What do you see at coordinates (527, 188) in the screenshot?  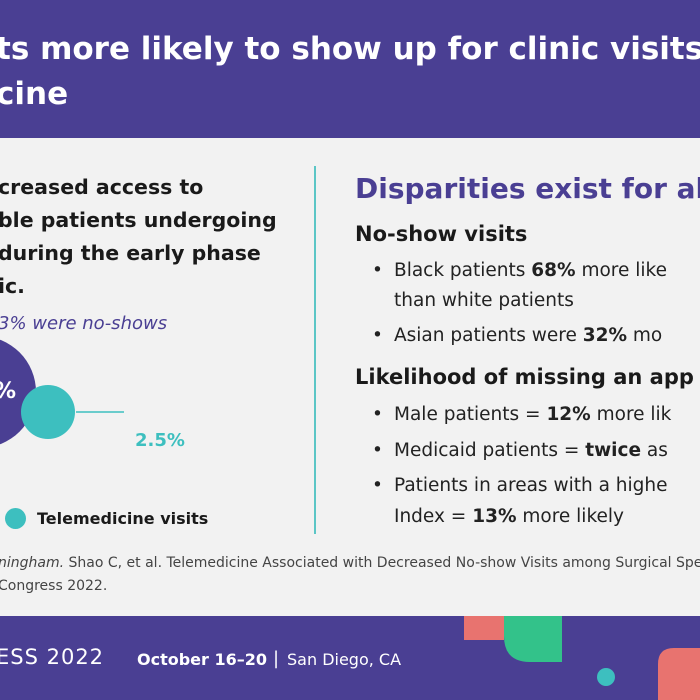 I see `disparities-heading: Disparities exist for al` at bounding box center [527, 188].